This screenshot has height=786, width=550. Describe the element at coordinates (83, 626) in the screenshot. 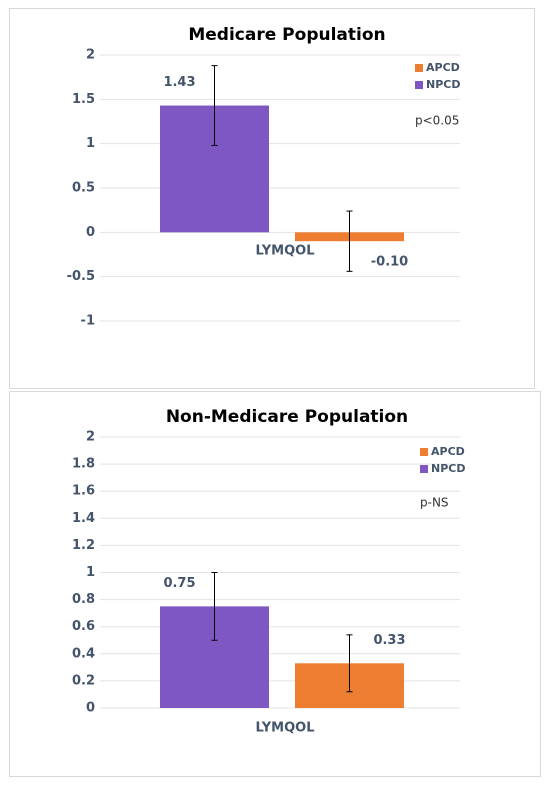

I see `y-tick-label: 0.6` at that location.